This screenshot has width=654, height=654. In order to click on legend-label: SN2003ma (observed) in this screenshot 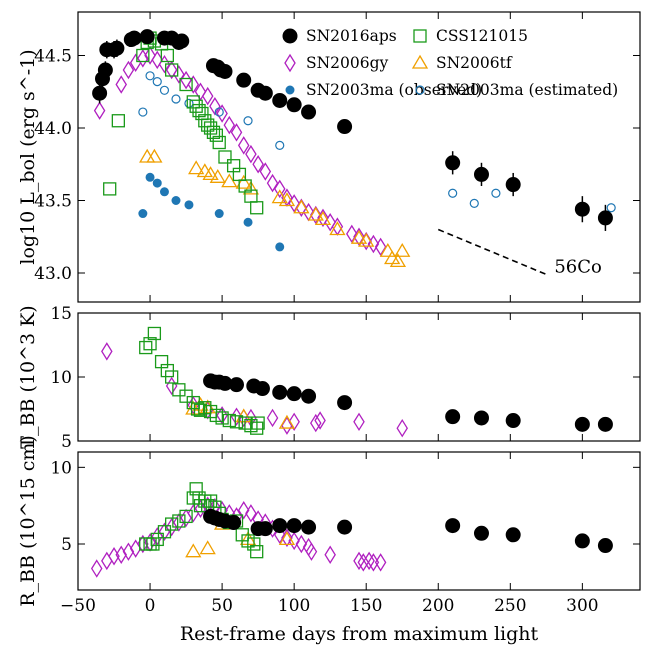, I will do `click(394, 90)`.